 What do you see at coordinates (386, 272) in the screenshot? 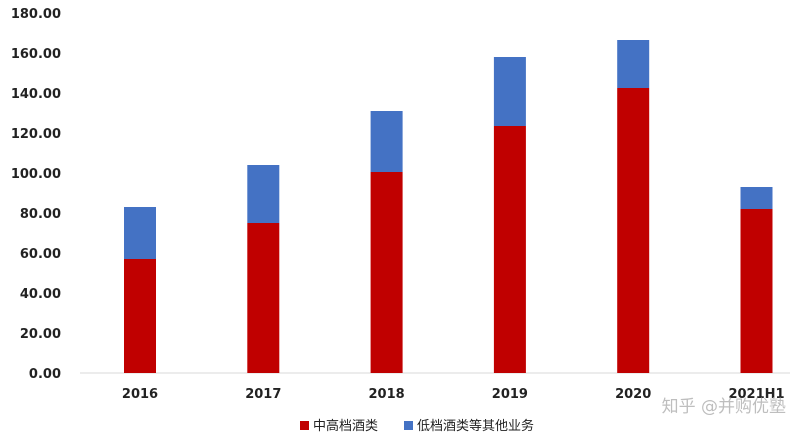
I see `bar-mid-high-liquor-2018` at bounding box center [386, 272].